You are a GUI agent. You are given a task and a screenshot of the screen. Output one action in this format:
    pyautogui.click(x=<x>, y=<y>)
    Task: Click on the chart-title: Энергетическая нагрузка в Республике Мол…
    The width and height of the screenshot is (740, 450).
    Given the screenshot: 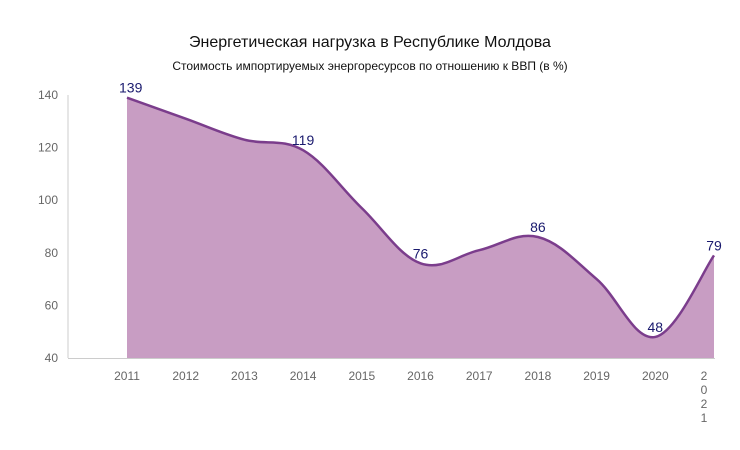 What is the action you would take?
    pyautogui.click(x=370, y=42)
    